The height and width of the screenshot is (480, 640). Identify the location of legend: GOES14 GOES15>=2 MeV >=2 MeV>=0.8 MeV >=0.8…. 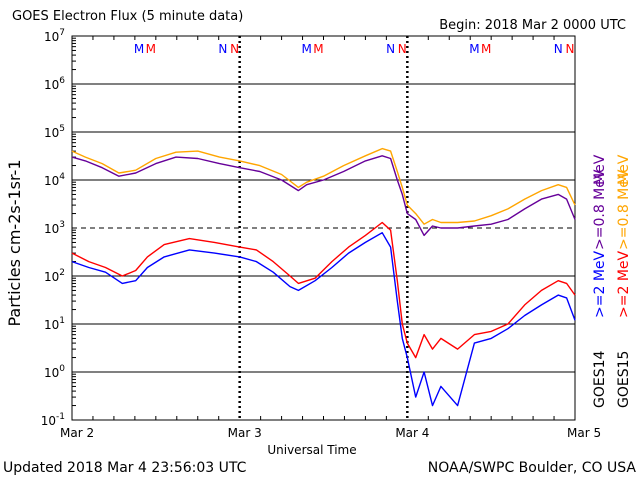
(612, 281).